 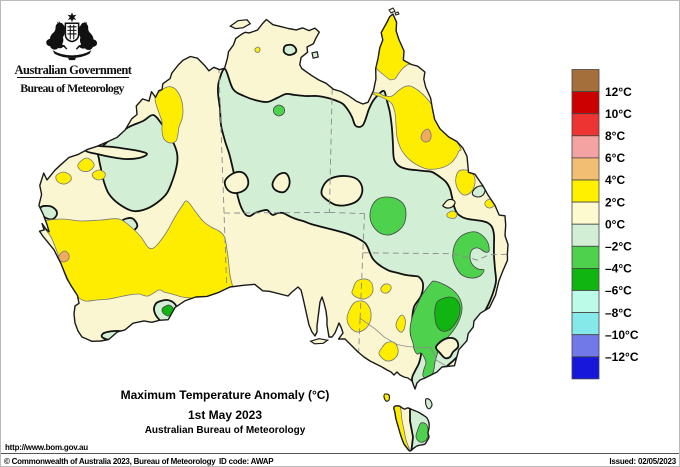 I want to click on svg-text: 12°C, so click(x=618, y=92).